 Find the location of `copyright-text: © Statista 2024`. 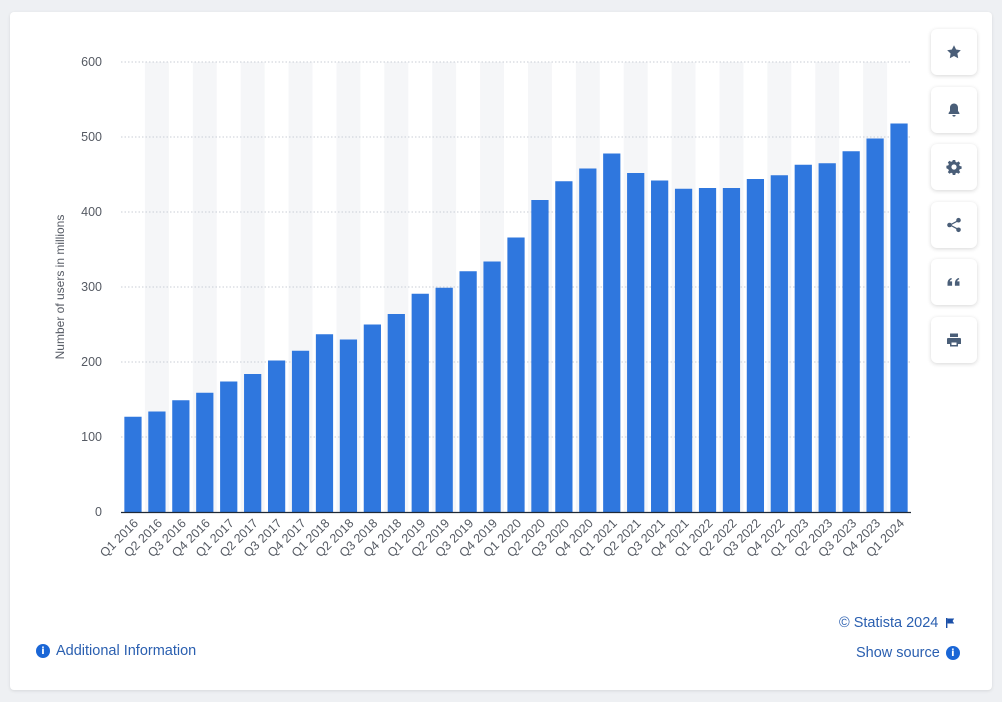

copyright-text: © Statista 2024 is located at coordinates (889, 623).